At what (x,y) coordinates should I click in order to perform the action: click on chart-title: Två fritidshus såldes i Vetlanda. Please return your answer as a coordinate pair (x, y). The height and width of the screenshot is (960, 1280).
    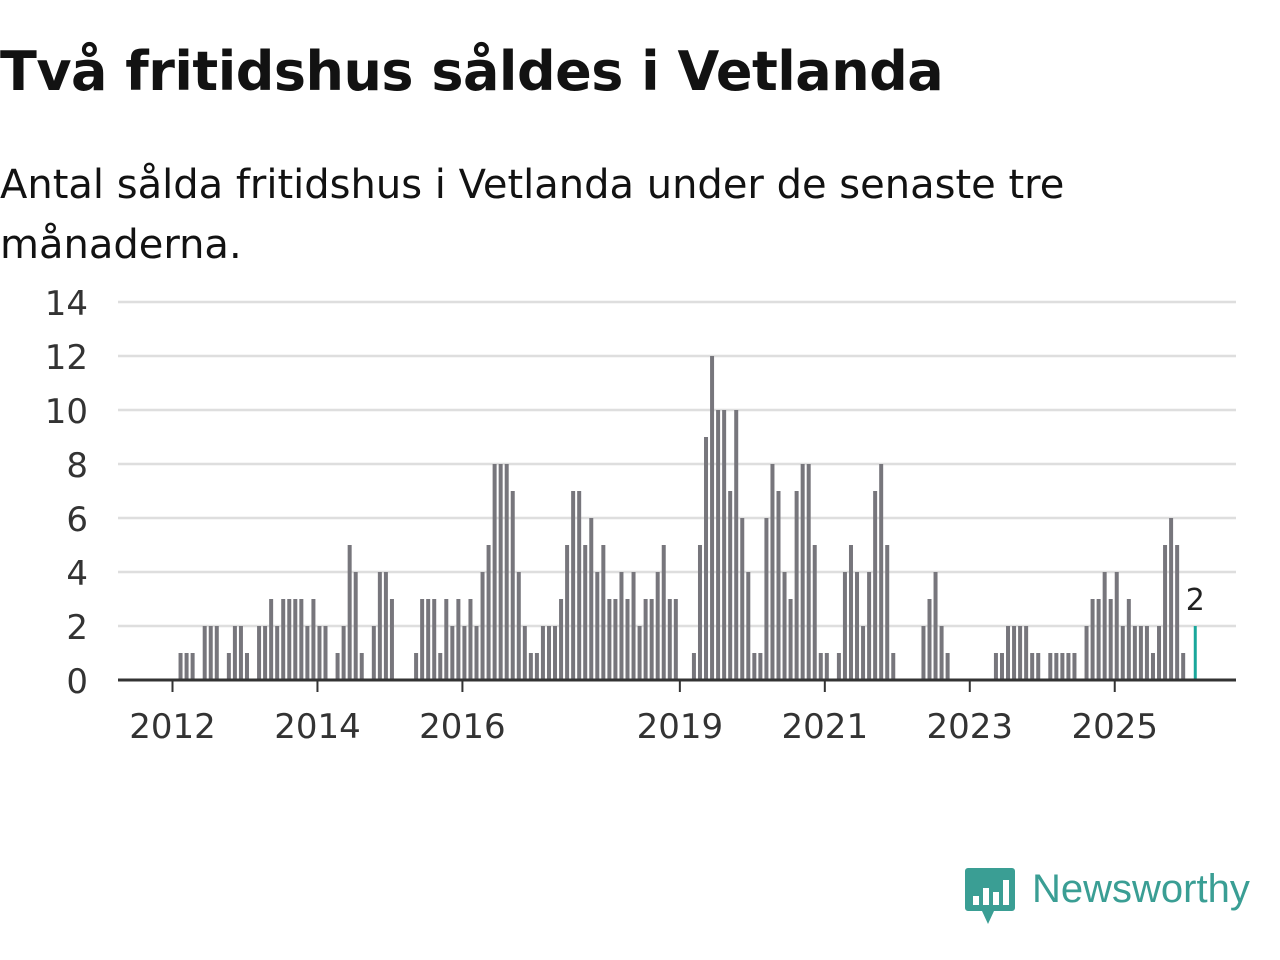
    Looking at the image, I should click on (472, 71).